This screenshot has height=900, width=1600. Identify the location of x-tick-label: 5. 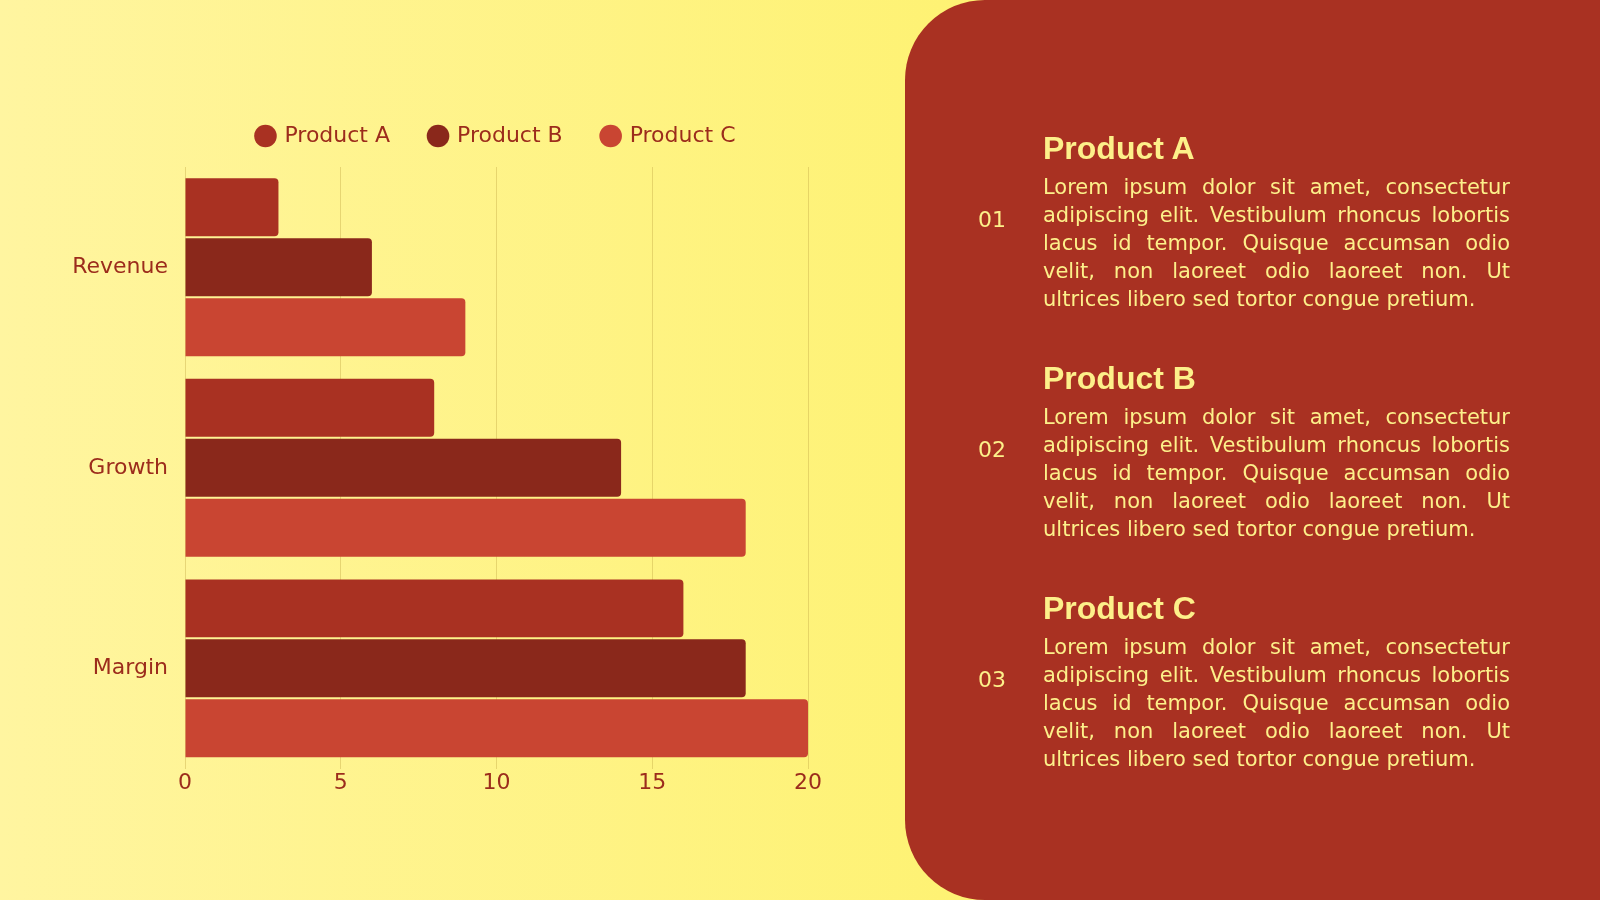
(340, 781).